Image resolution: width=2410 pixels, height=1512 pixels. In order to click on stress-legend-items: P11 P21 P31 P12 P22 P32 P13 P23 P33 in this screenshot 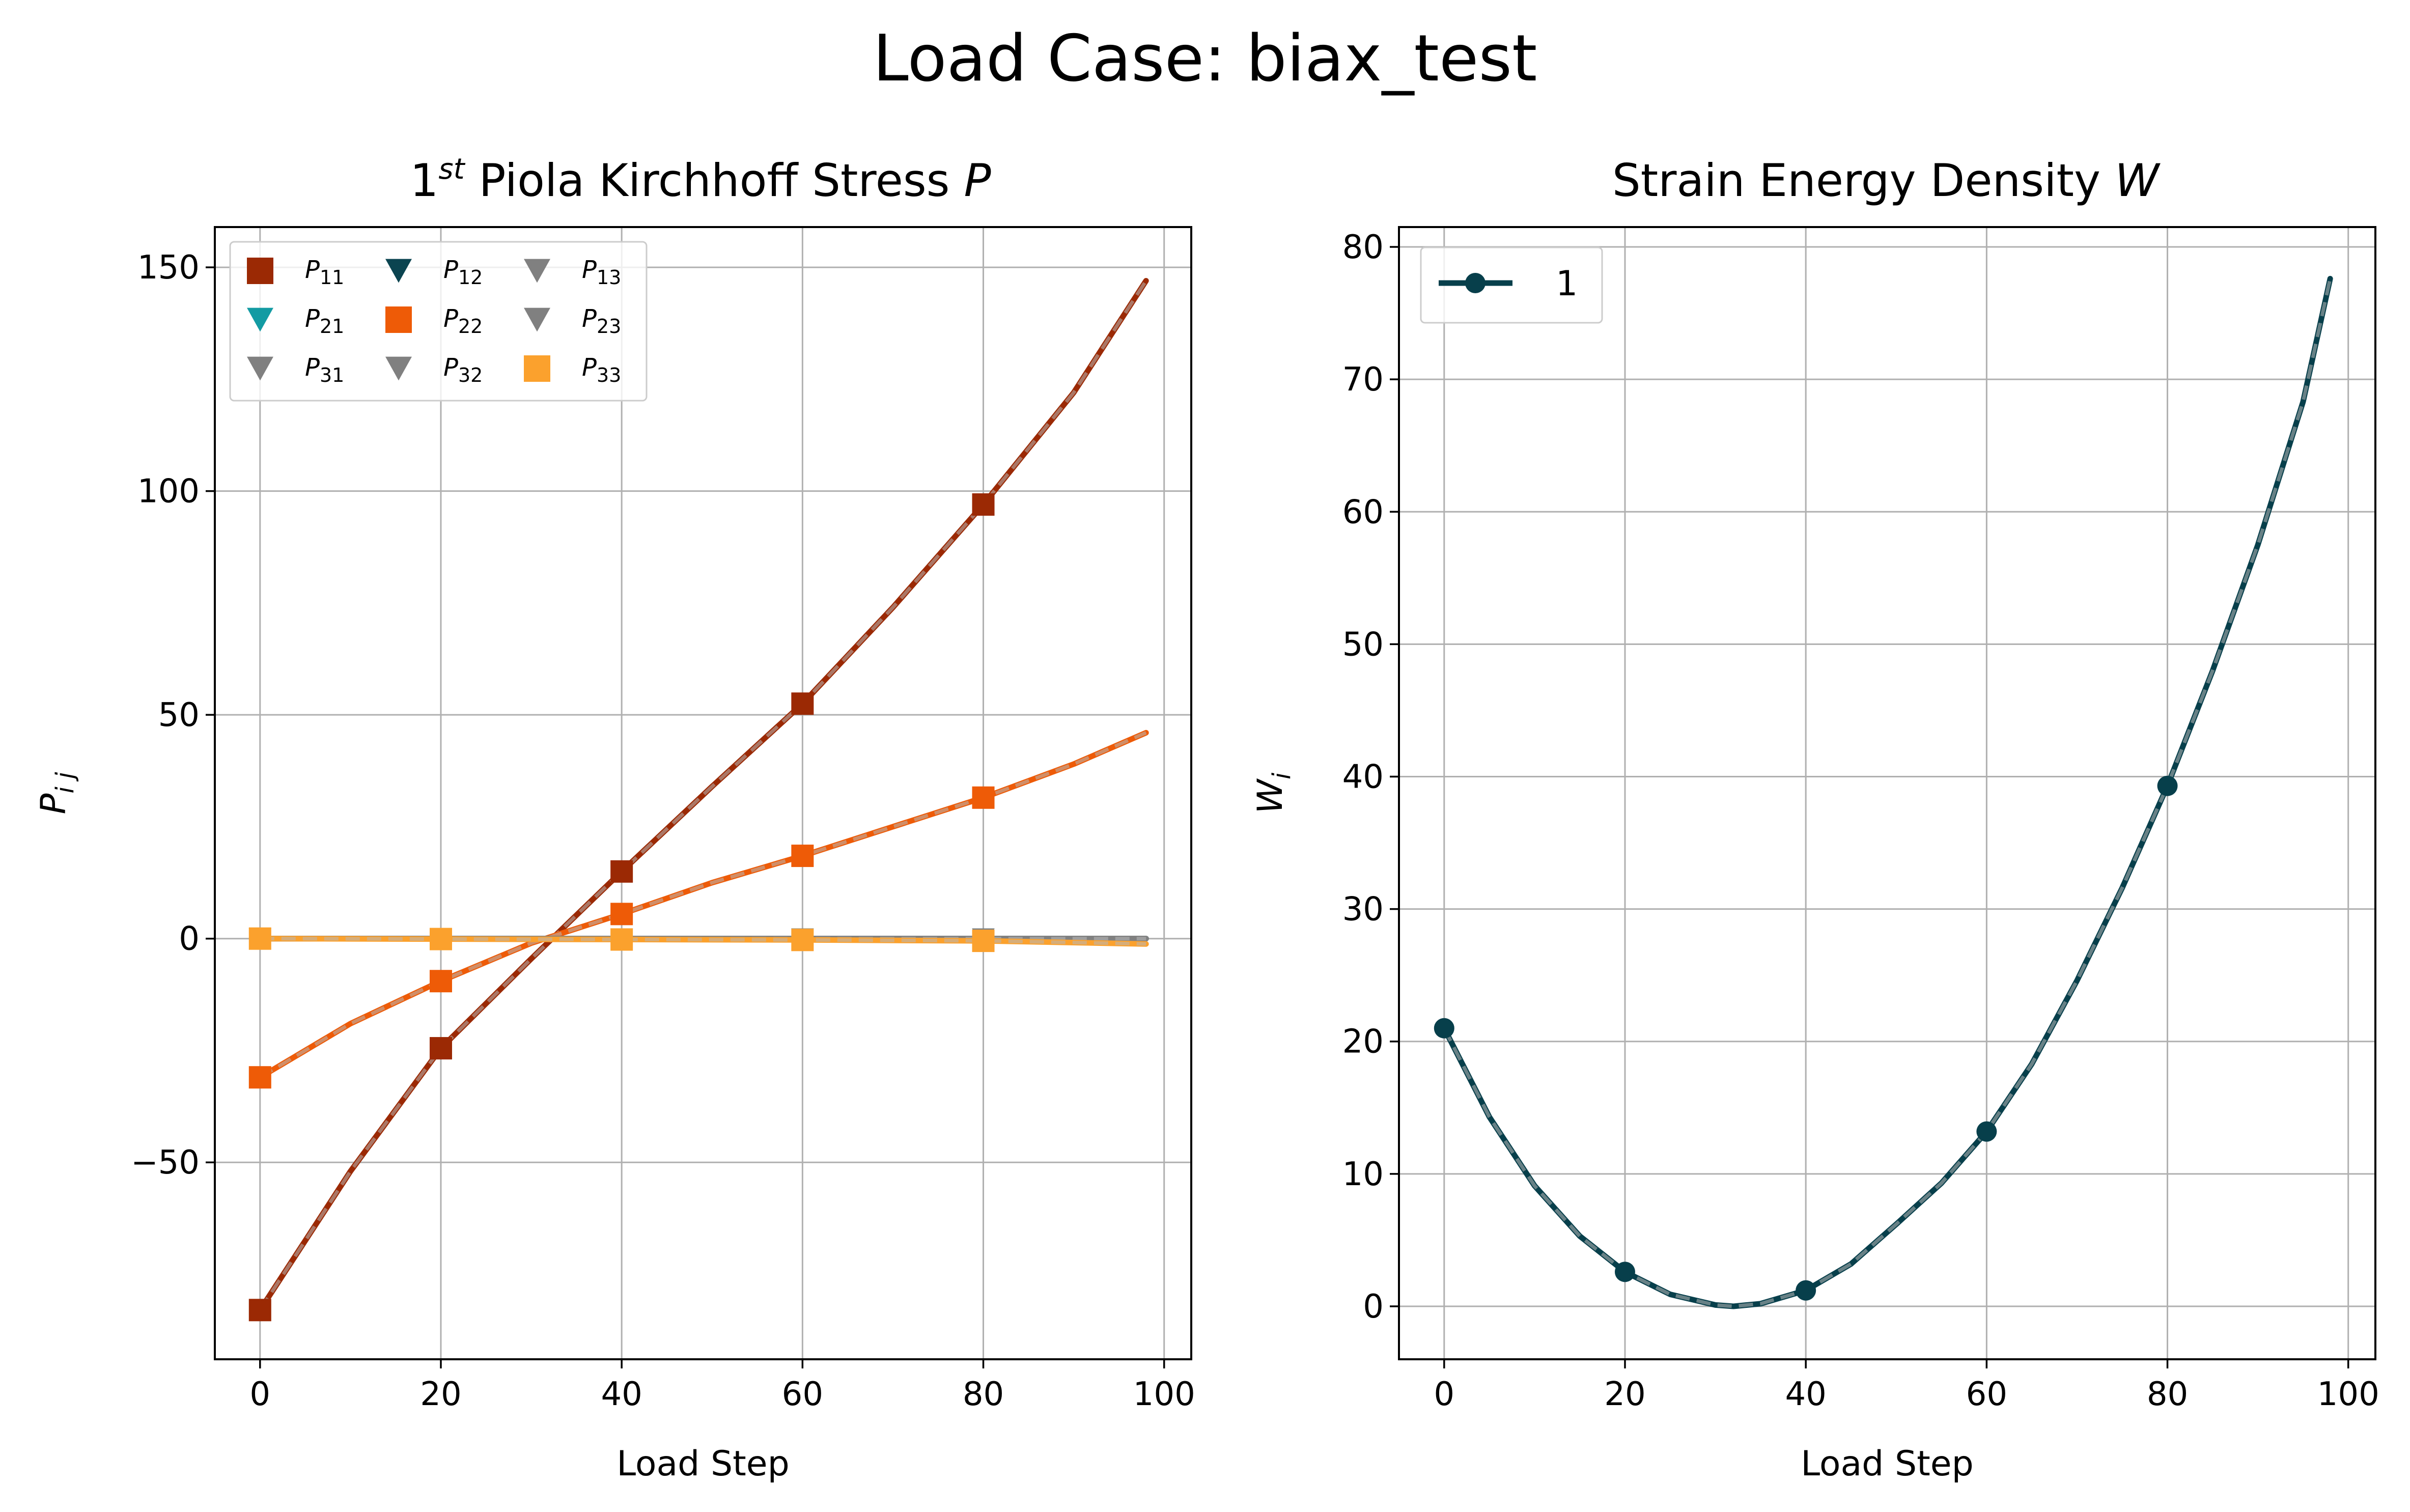, I will do `click(434, 321)`.